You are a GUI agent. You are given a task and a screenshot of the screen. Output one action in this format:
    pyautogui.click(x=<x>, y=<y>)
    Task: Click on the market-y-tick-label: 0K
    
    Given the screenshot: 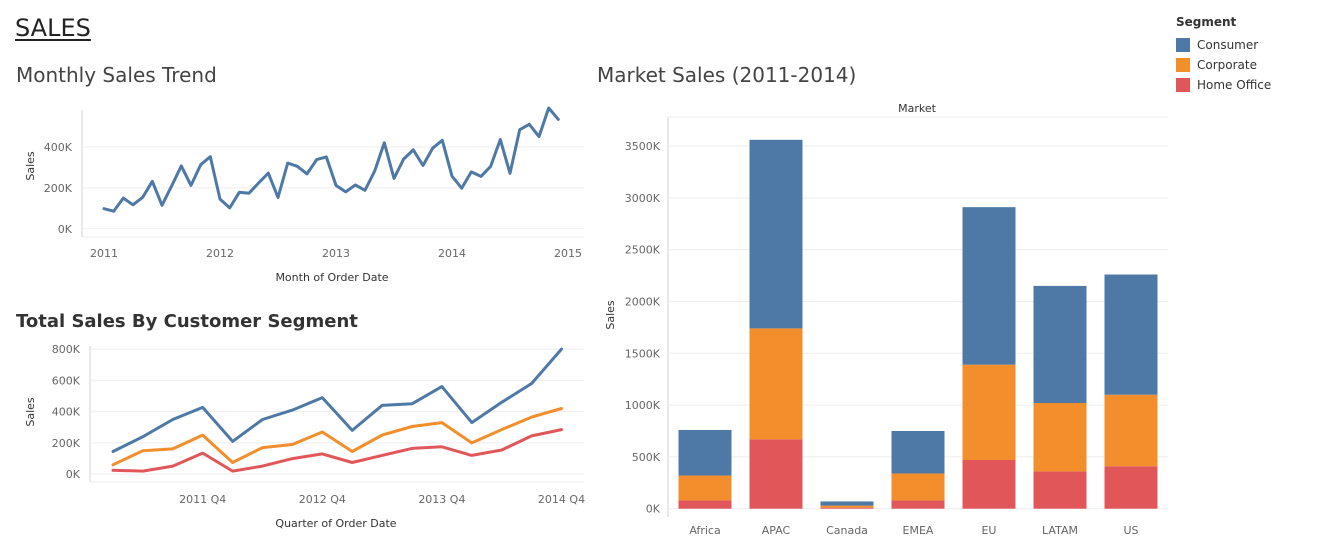 What is the action you would take?
    pyautogui.click(x=653, y=509)
    